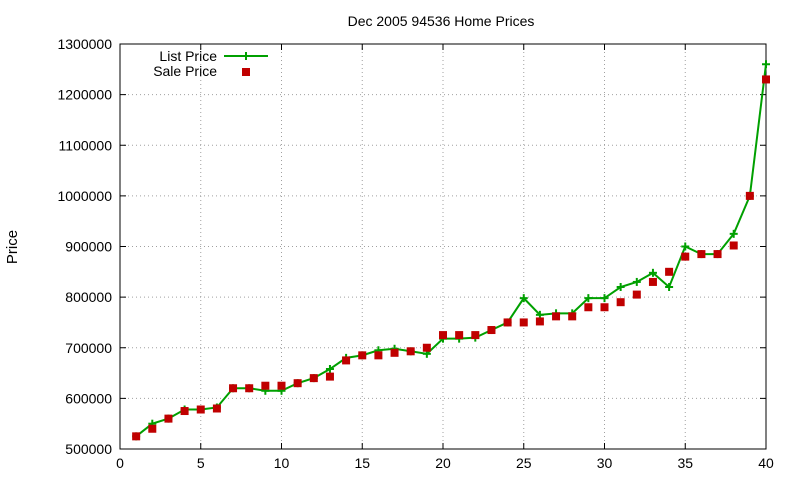  What do you see at coordinates (282, 463) in the screenshot?
I see `x-tick-label: 10` at bounding box center [282, 463].